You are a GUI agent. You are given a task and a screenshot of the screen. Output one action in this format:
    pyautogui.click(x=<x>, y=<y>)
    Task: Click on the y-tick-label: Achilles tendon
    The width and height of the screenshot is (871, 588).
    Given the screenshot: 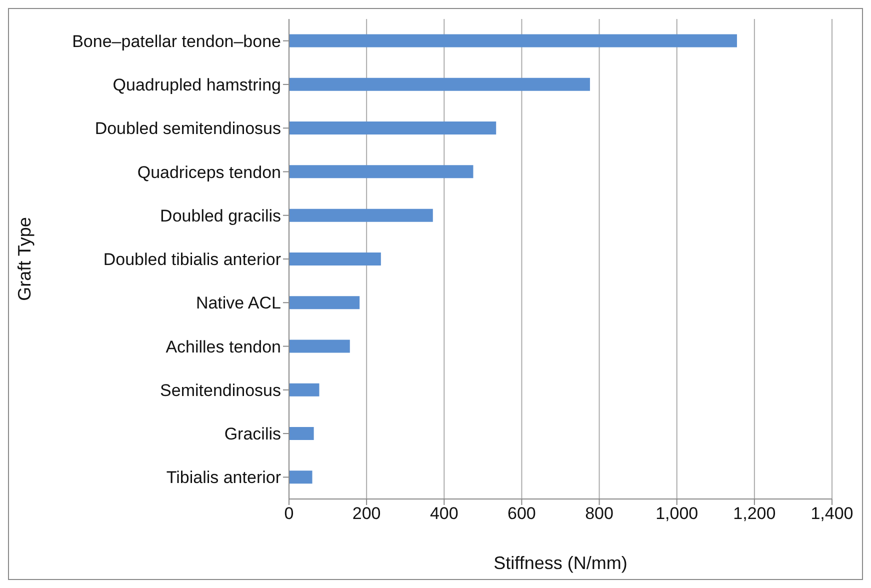 What is the action you would take?
    pyautogui.click(x=223, y=346)
    